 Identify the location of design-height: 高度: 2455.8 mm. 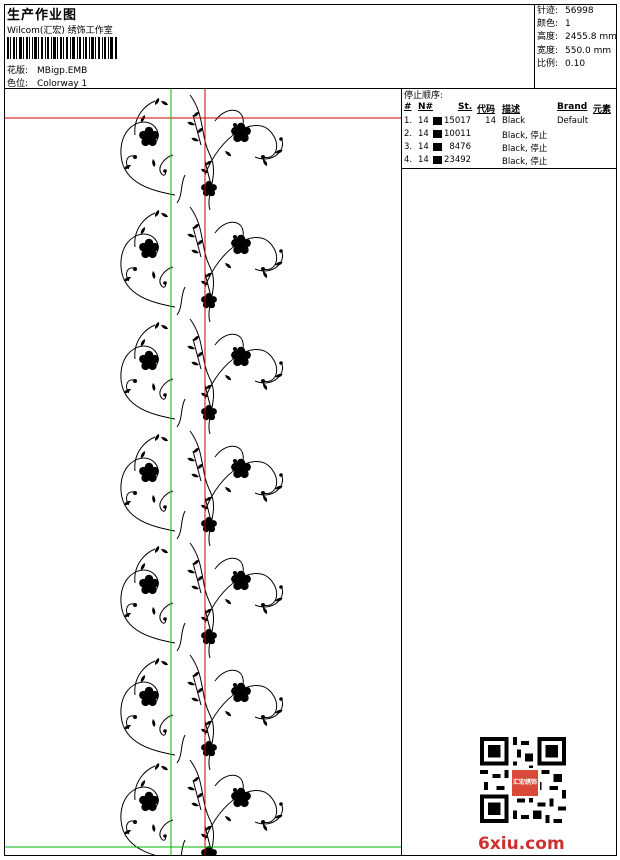
(577, 37).